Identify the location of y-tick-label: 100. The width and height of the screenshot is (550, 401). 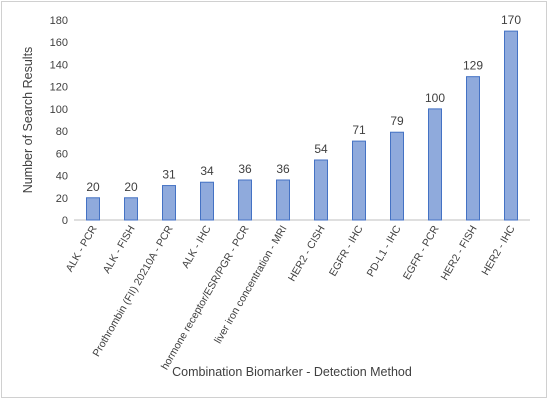
(59, 110).